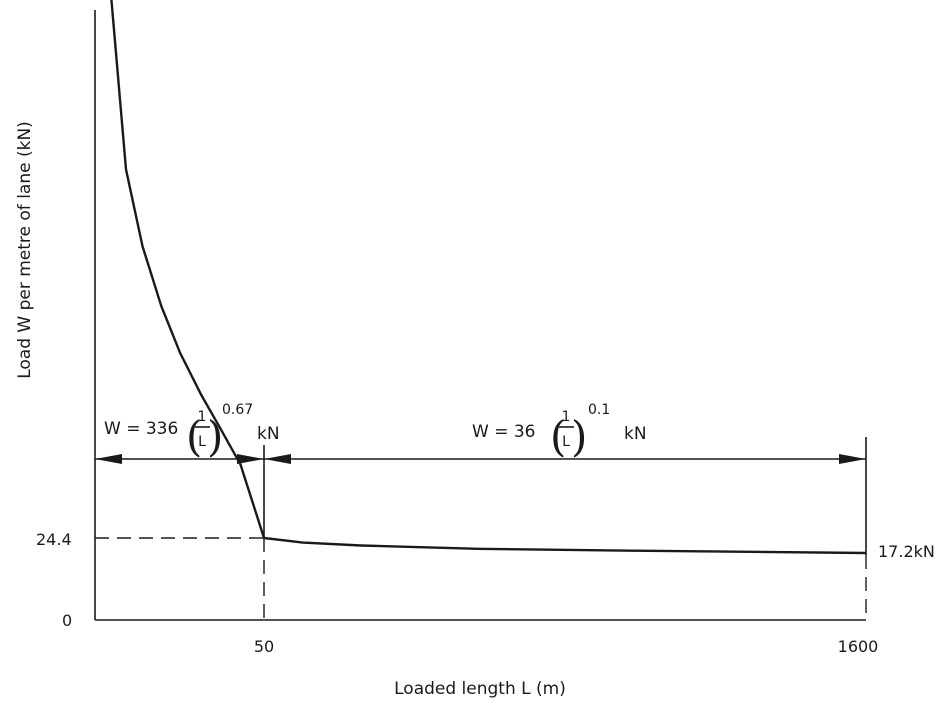 Image resolution: width=946 pixels, height=706 pixels. Describe the element at coordinates (566, 442) in the screenshot. I see `formula-long-denominator: L` at that location.